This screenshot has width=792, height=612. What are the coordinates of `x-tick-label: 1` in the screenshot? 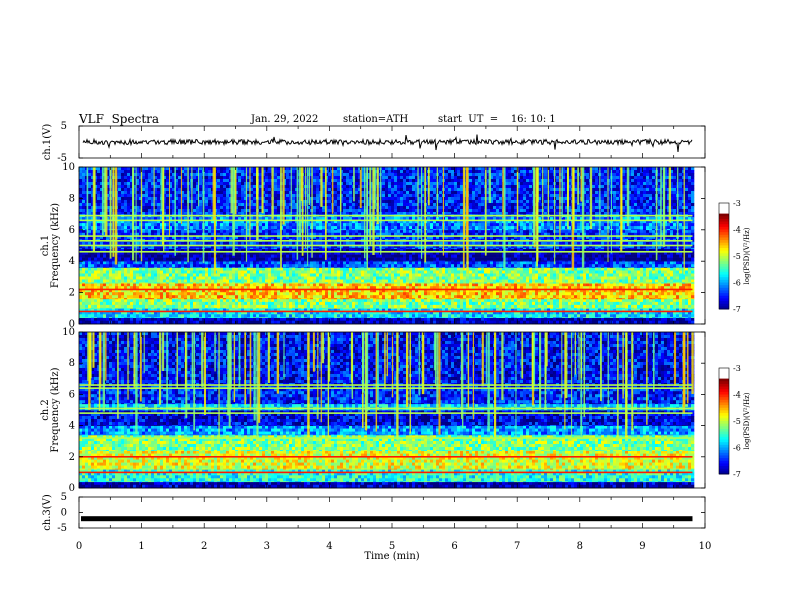 It's located at (141, 546).